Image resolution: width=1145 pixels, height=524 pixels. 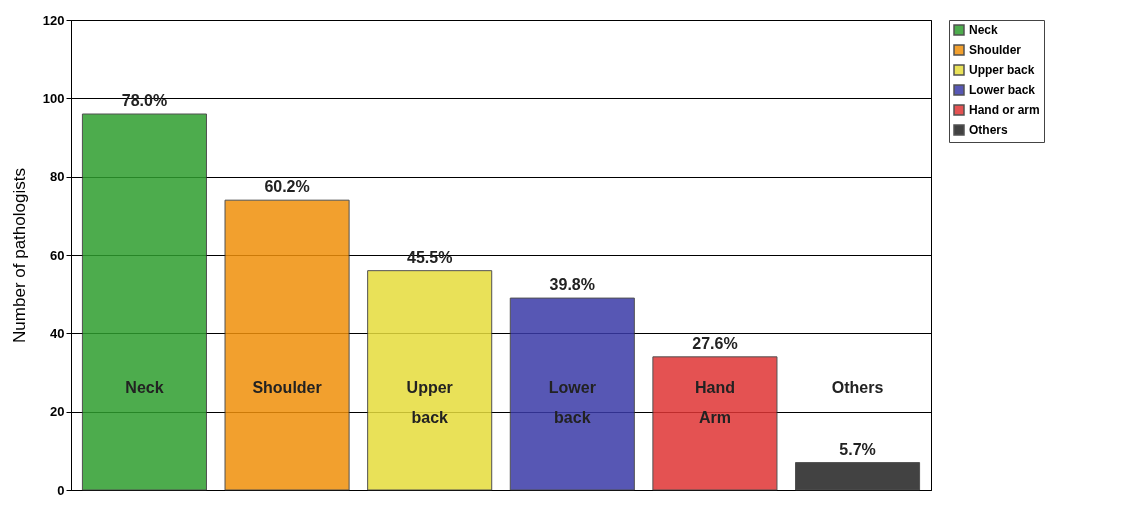 I want to click on legend-label: Lower back, so click(x=1002, y=90).